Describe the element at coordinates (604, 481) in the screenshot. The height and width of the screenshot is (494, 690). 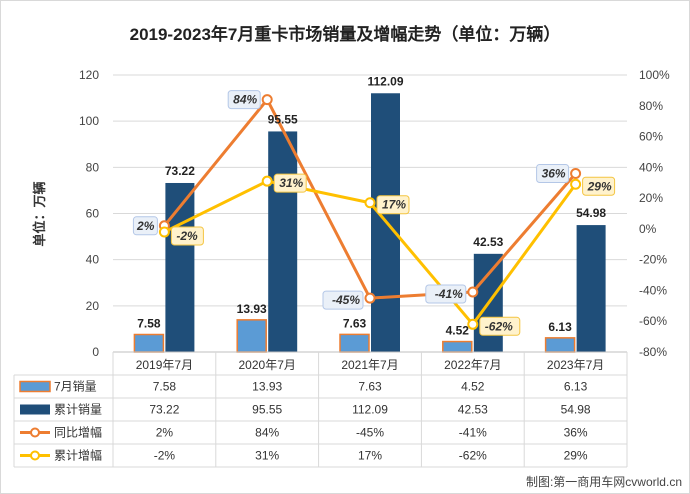
I see `source-credit: 制图:第一商用车网cvworld.cn` at that location.